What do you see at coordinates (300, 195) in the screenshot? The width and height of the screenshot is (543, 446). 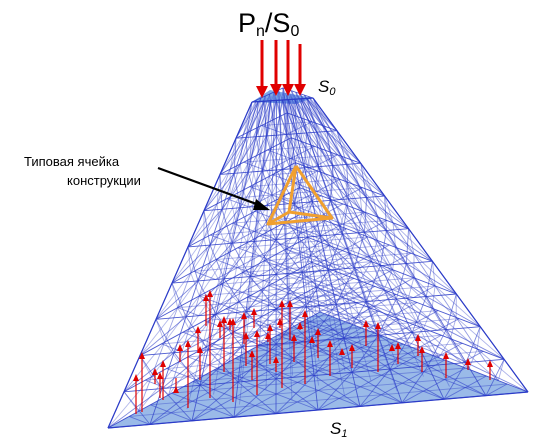 I see `typical-cell-highlight` at bounding box center [300, 195].